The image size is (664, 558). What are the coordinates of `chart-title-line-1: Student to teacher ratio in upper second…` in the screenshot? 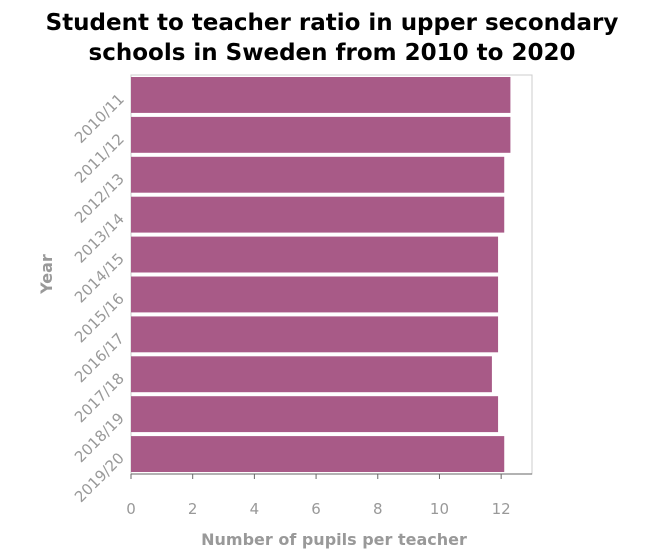 It's located at (332, 23).